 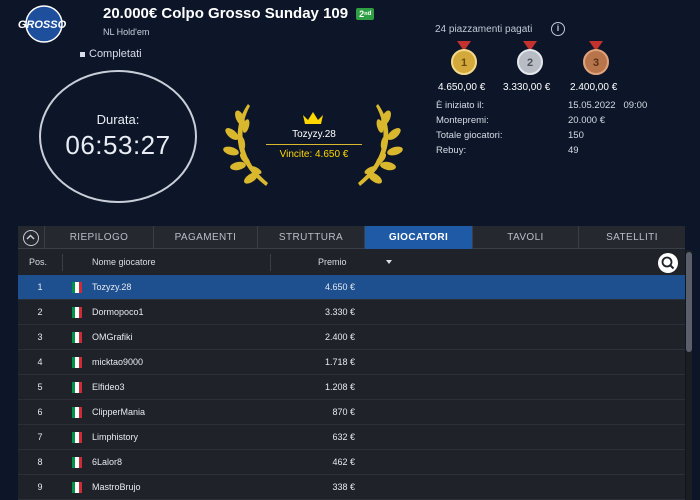 I want to click on tab-riepilogo: RIEPILOGO, so click(x=98, y=237).